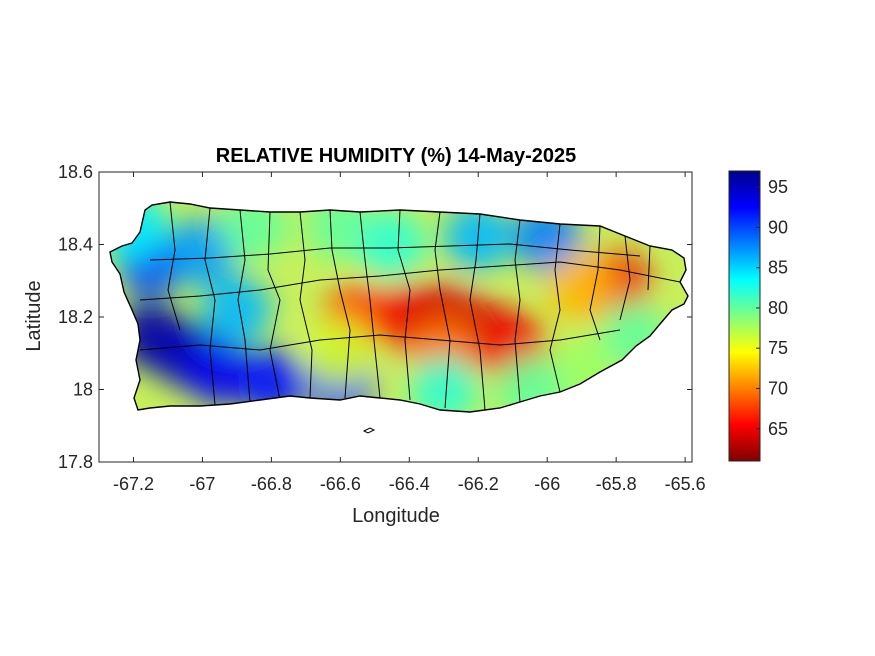 Image resolution: width=875 pixels, height=656 pixels. Describe the element at coordinates (340, 484) in the screenshot. I see `x-tick-label: -66.6` at that location.